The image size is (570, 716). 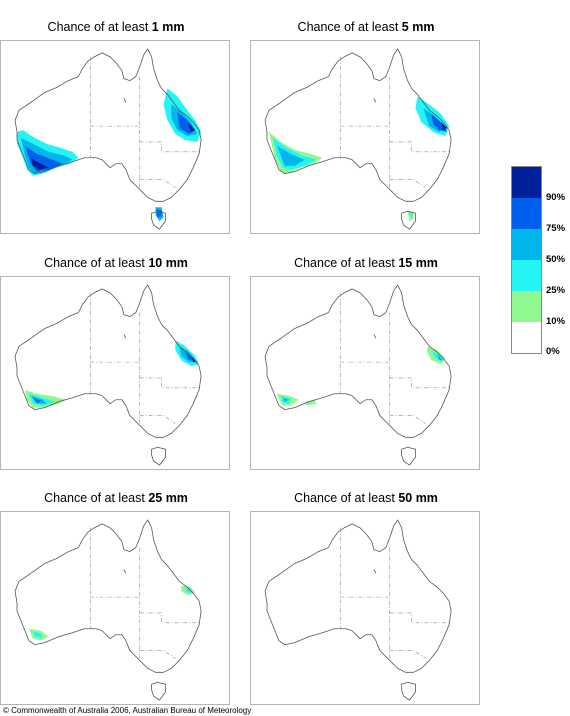 I want to click on panel-title-10mm: Chance of at least 10 mm, so click(x=116, y=263).